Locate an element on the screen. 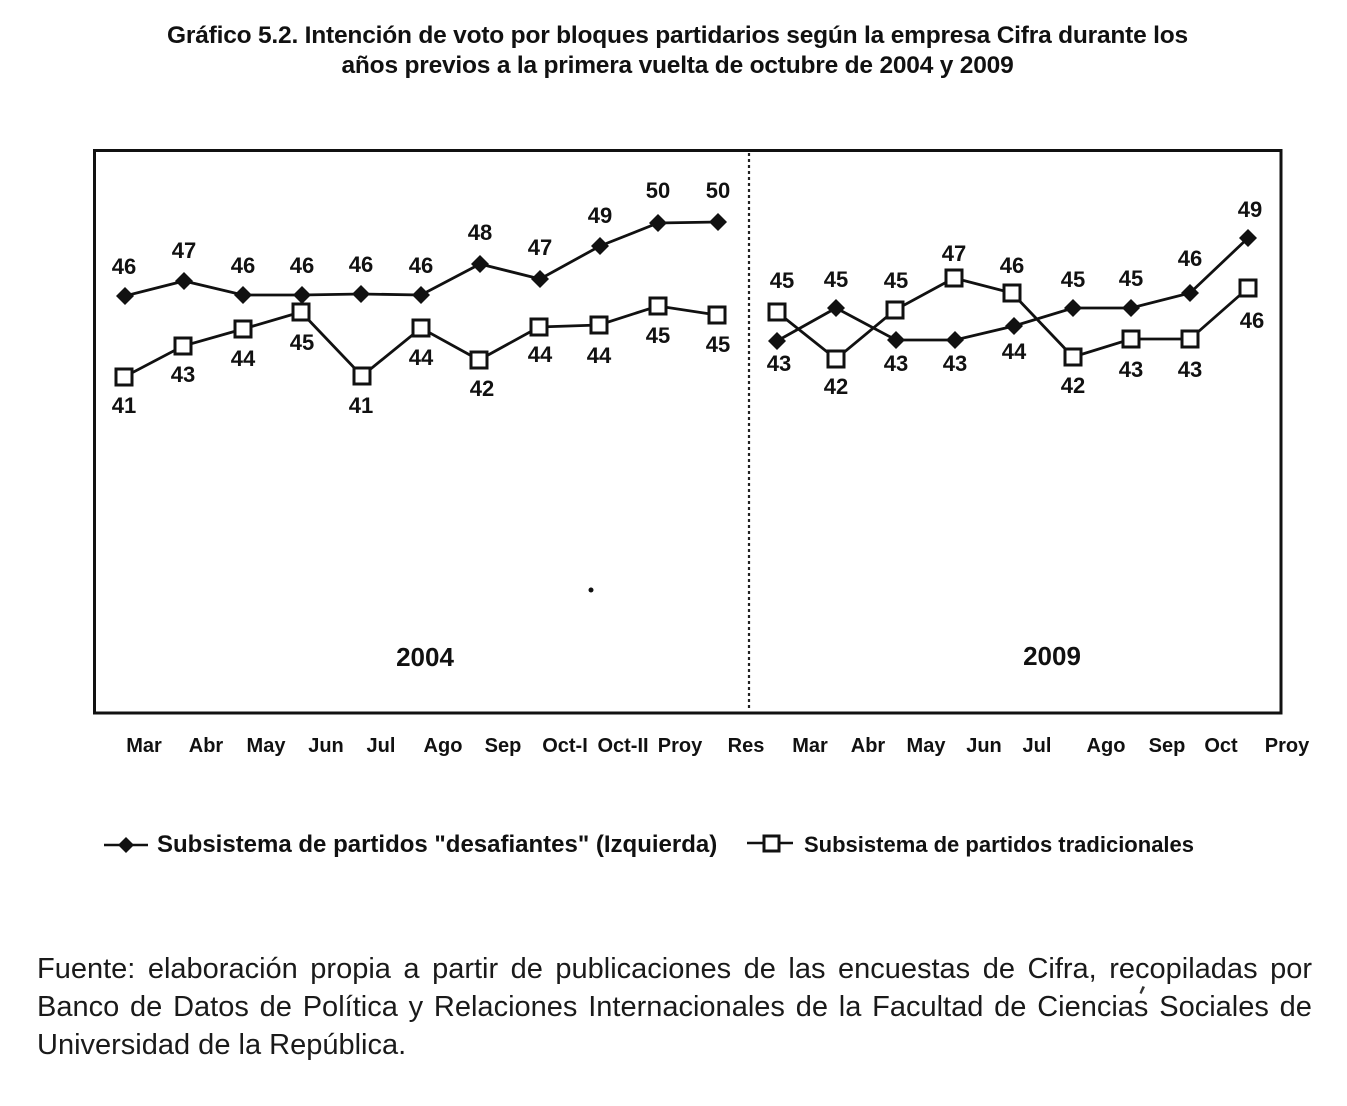  svg-text: Oct-I is located at coordinates (565, 746).